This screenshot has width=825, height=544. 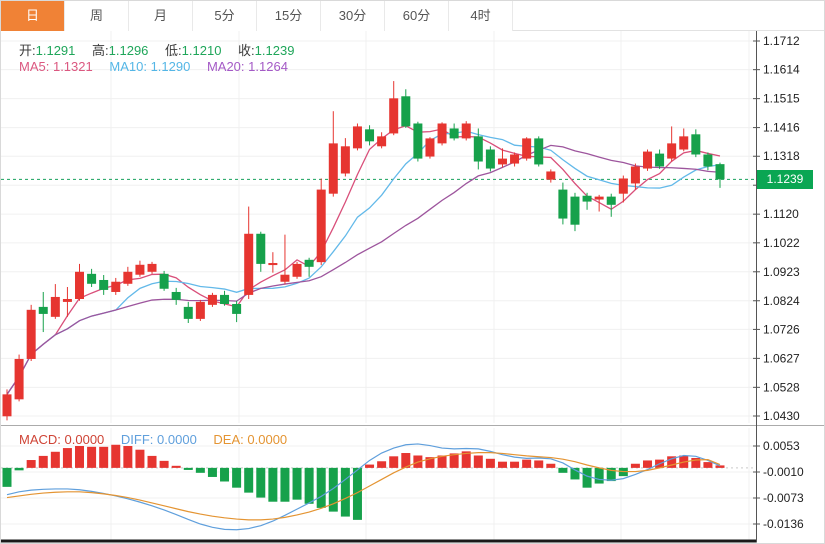 What do you see at coordinates (781, 301) in the screenshot?
I see `svg-text: 1.0824` at bounding box center [781, 301].